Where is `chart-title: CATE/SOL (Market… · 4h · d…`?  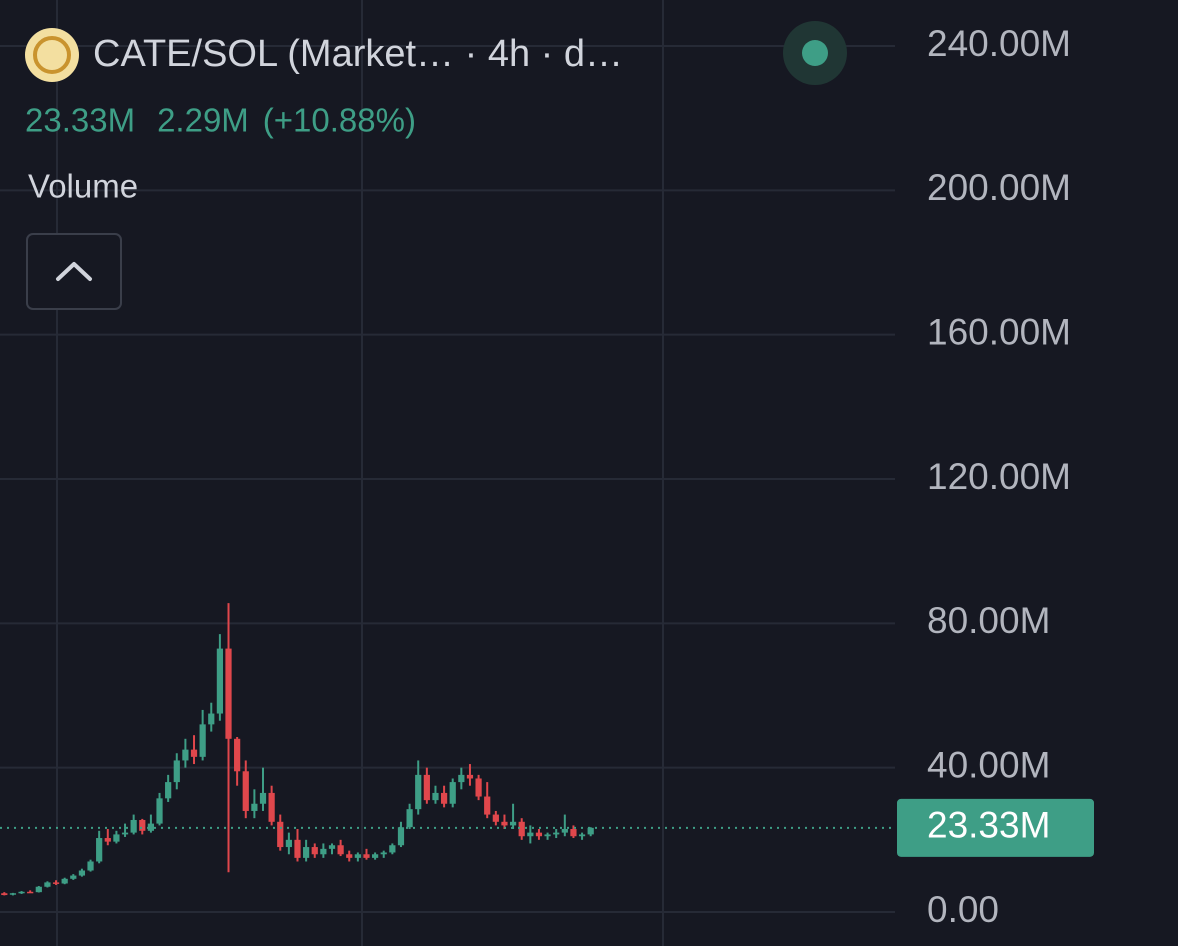
chart-title: CATE/SOL (Market… · 4h · d… is located at coordinates (358, 54).